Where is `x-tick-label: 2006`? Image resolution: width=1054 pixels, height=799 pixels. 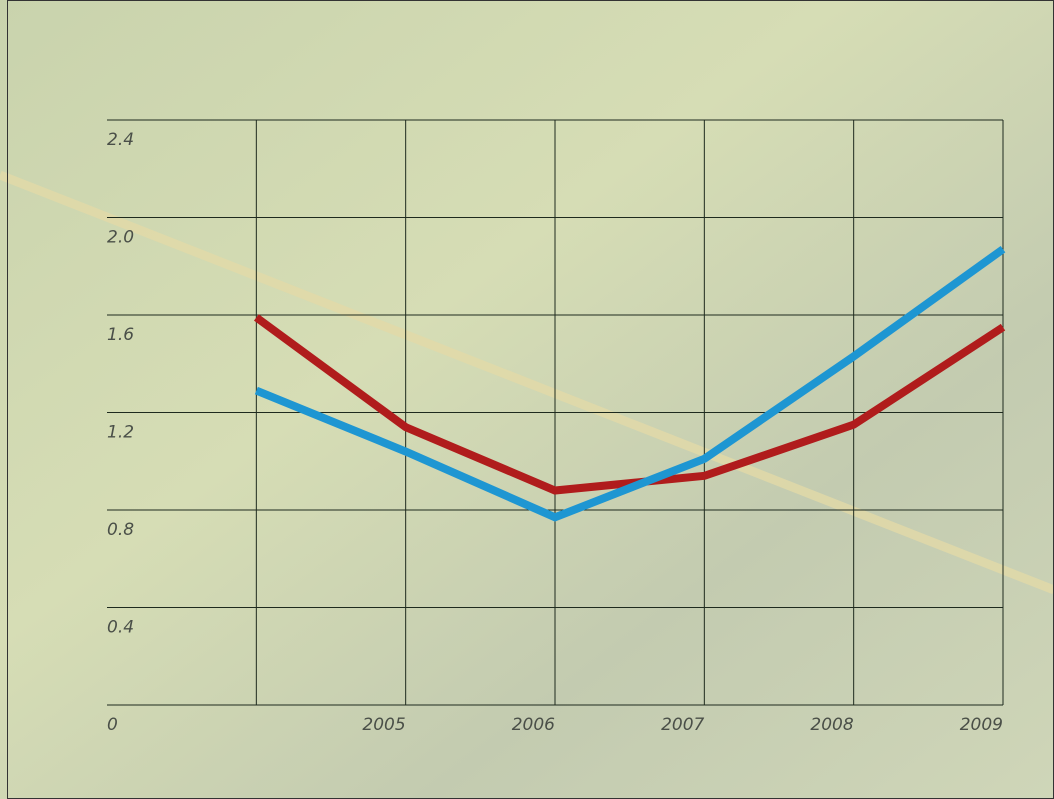 x-tick-label: 2006 is located at coordinates (533, 725).